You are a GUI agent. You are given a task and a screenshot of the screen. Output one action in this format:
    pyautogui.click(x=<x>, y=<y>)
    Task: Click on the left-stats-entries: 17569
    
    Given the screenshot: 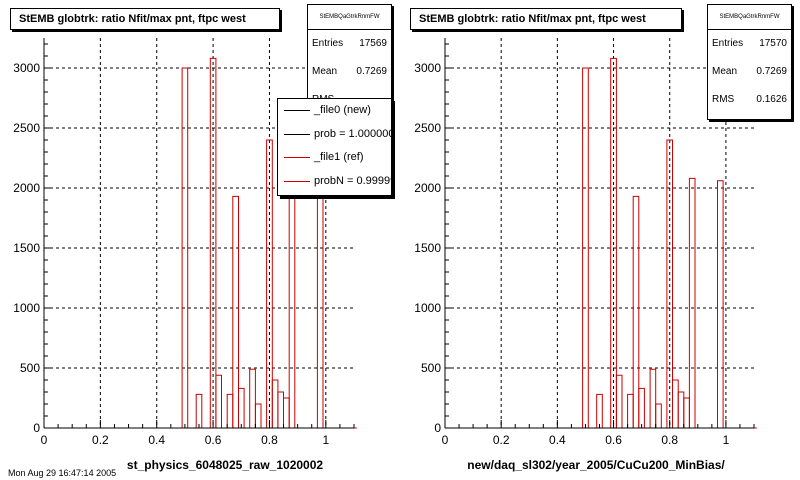 What is the action you would take?
    pyautogui.click(x=373, y=43)
    